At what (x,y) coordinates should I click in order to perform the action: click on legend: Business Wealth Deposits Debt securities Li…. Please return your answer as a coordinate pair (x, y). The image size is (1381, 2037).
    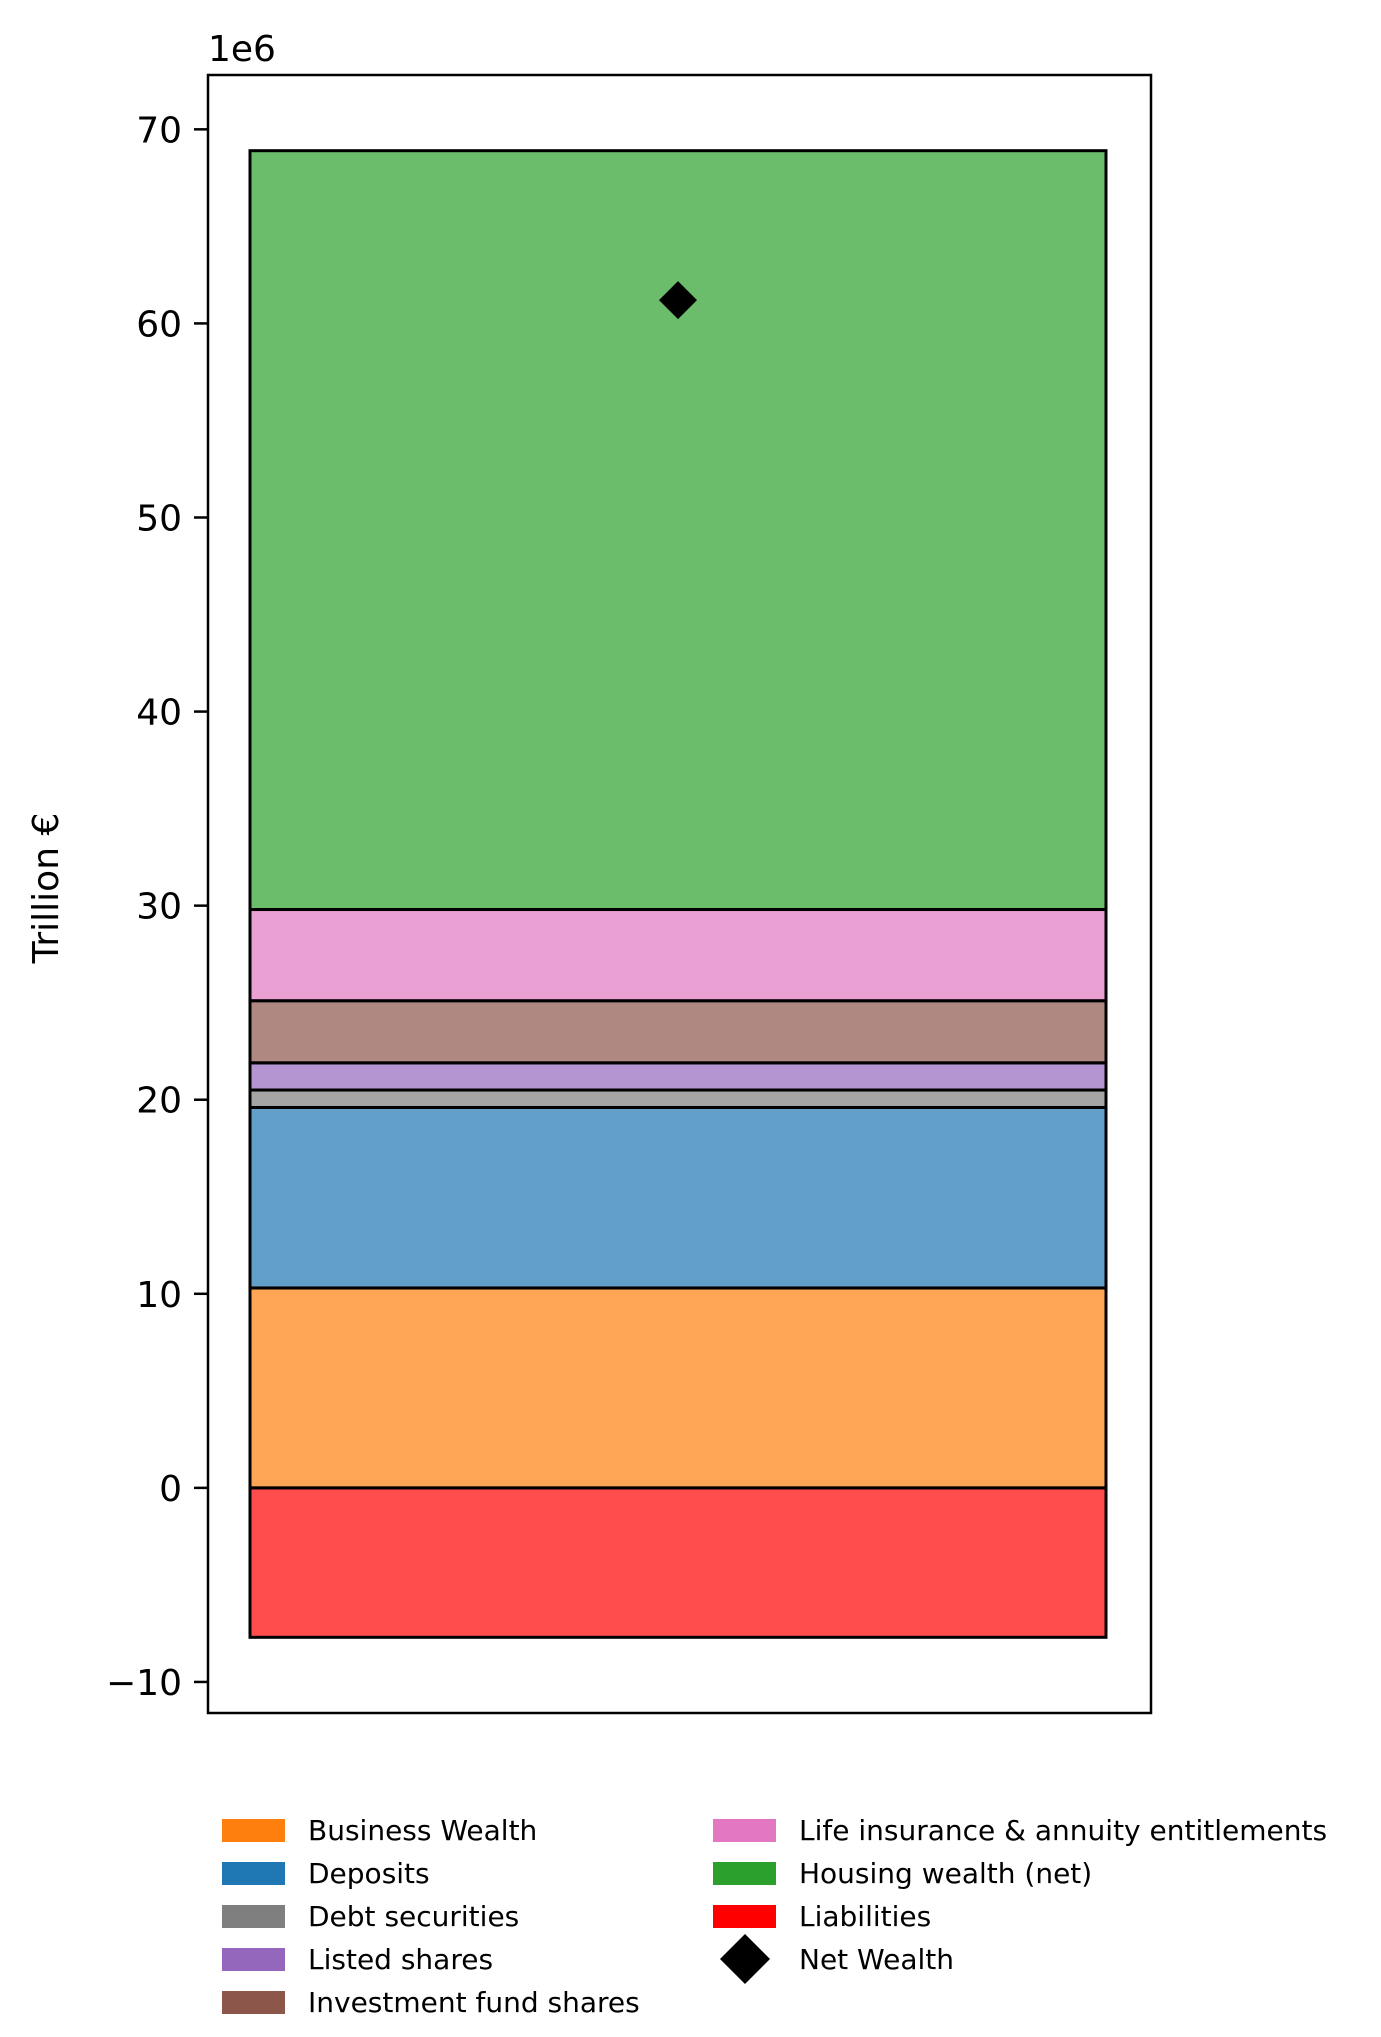
    Looking at the image, I should click on (774, 1916).